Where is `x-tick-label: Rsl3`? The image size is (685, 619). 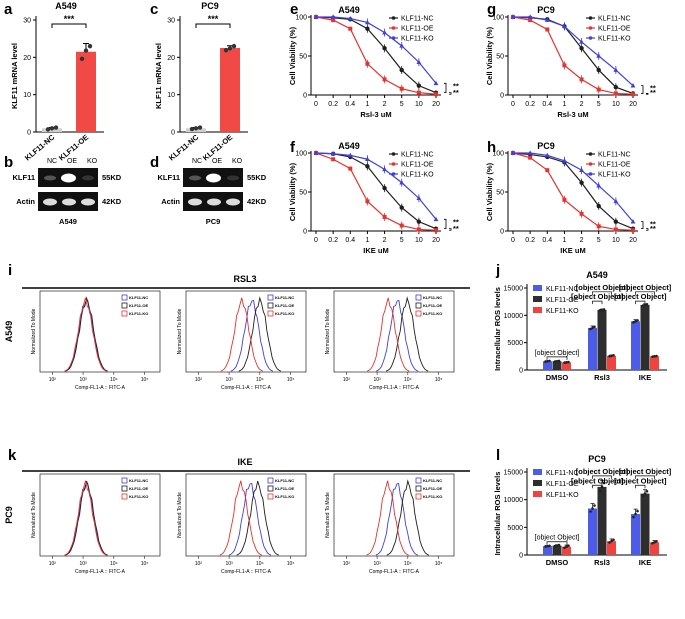 x-tick-label: Rsl3 is located at coordinates (602, 377).